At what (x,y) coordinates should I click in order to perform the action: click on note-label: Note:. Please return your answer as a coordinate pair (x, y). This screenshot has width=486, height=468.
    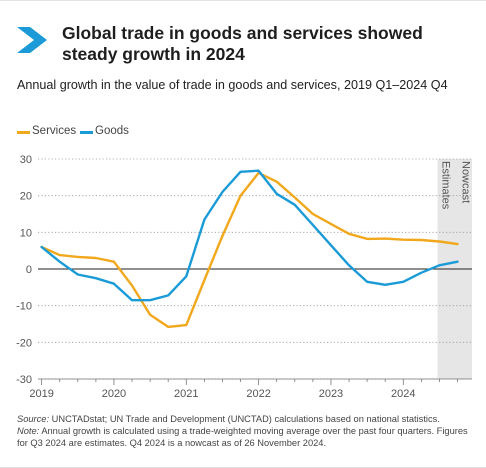
    Looking at the image, I should click on (28, 431).